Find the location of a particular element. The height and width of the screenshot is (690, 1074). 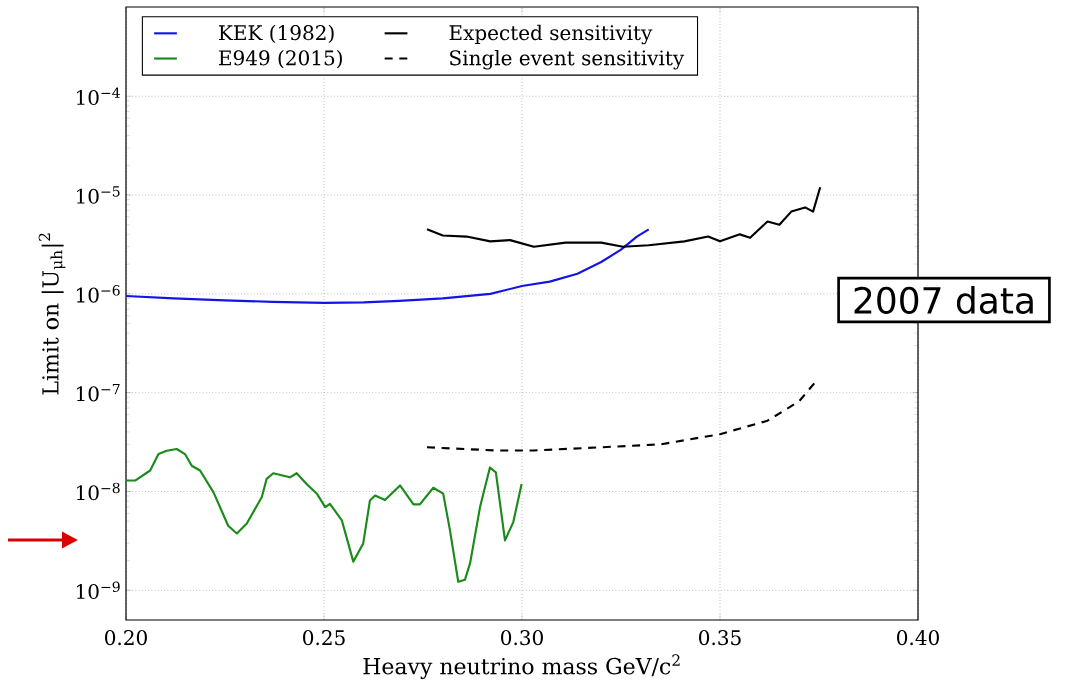

legend-label: Expected sensitivity is located at coordinates (551, 34).